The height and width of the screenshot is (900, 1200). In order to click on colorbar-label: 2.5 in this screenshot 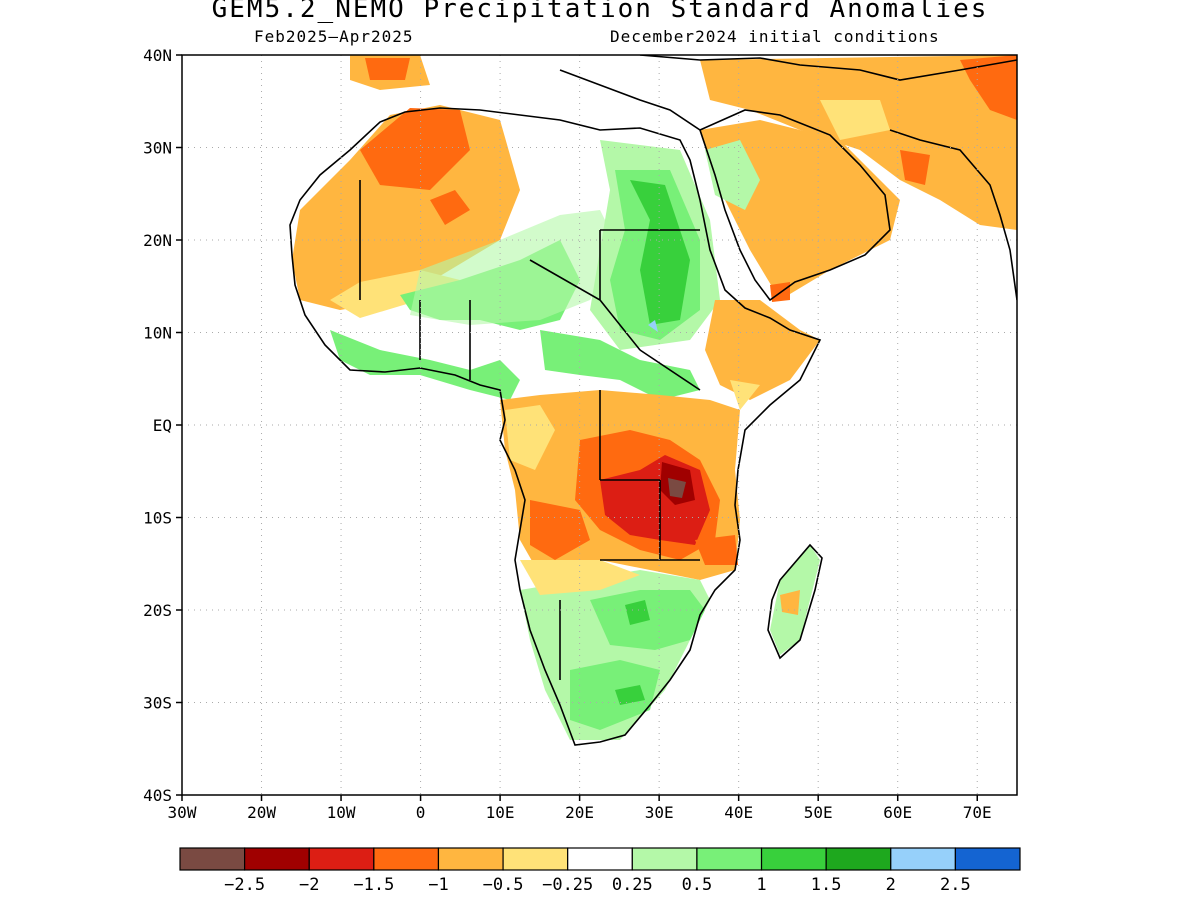, I will do `click(955, 885)`.